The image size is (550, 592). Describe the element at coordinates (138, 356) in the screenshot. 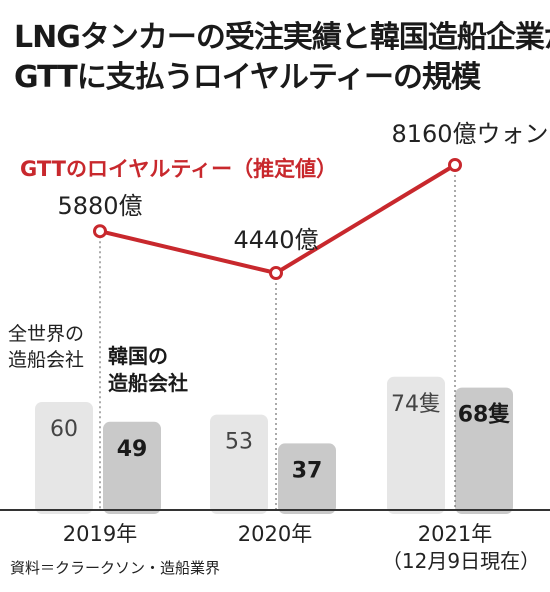

I see `series-name-korea-line1: 韓国の` at that location.